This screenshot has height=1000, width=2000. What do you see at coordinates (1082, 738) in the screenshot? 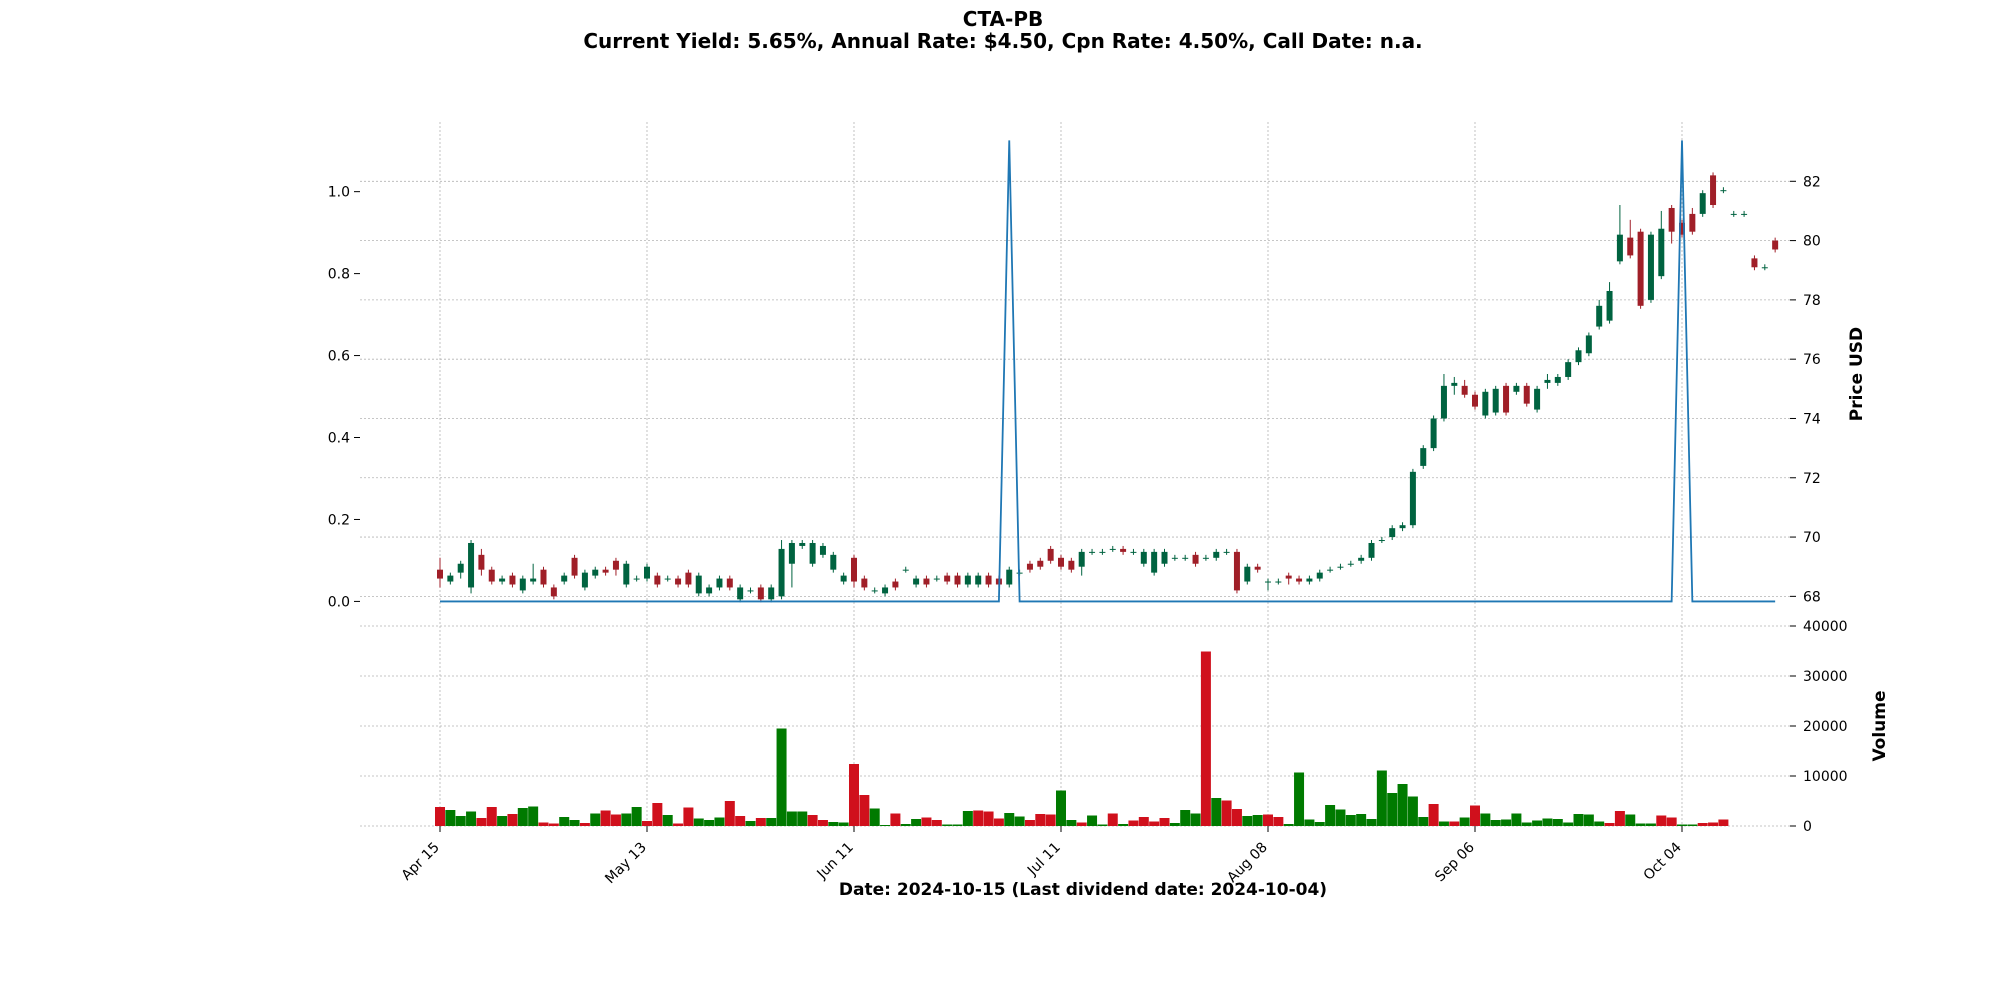
I see `volume-panel` at bounding box center [1082, 738].